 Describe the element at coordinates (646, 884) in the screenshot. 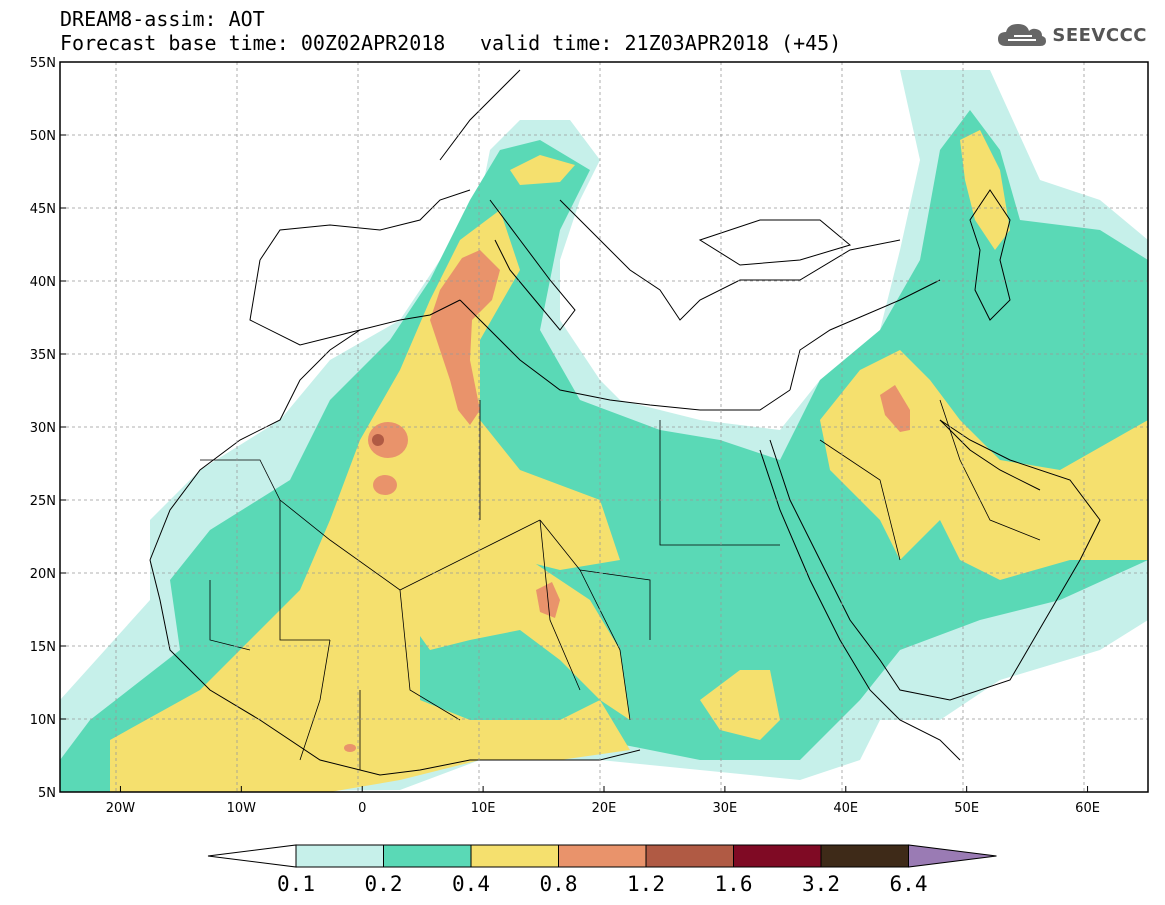

I see `colorbar-label: 1.2` at that location.